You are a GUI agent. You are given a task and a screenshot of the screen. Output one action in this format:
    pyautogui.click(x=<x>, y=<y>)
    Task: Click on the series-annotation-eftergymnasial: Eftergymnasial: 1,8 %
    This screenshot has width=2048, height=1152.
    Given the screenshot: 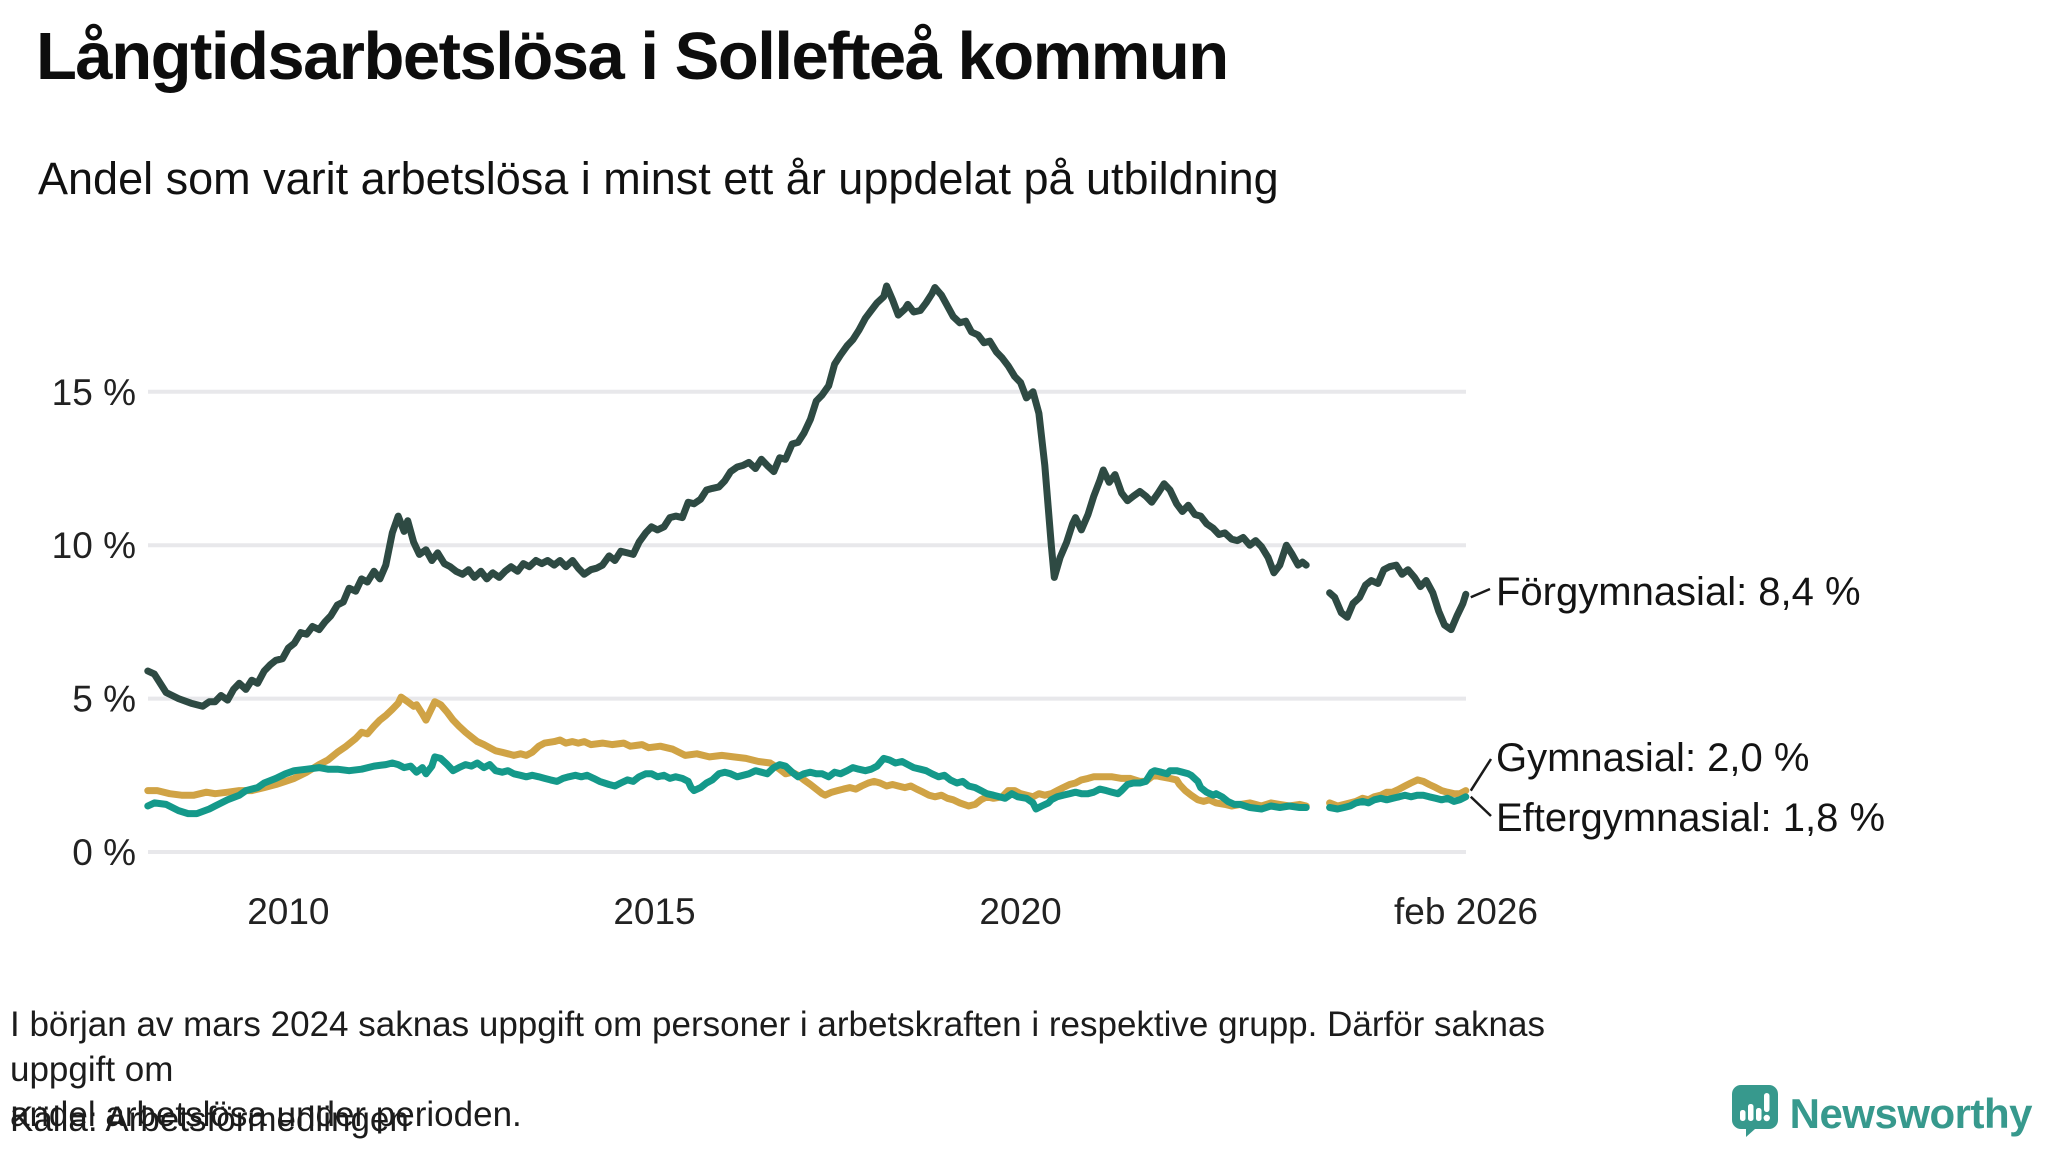 What is the action you would take?
    pyautogui.click(x=1691, y=818)
    